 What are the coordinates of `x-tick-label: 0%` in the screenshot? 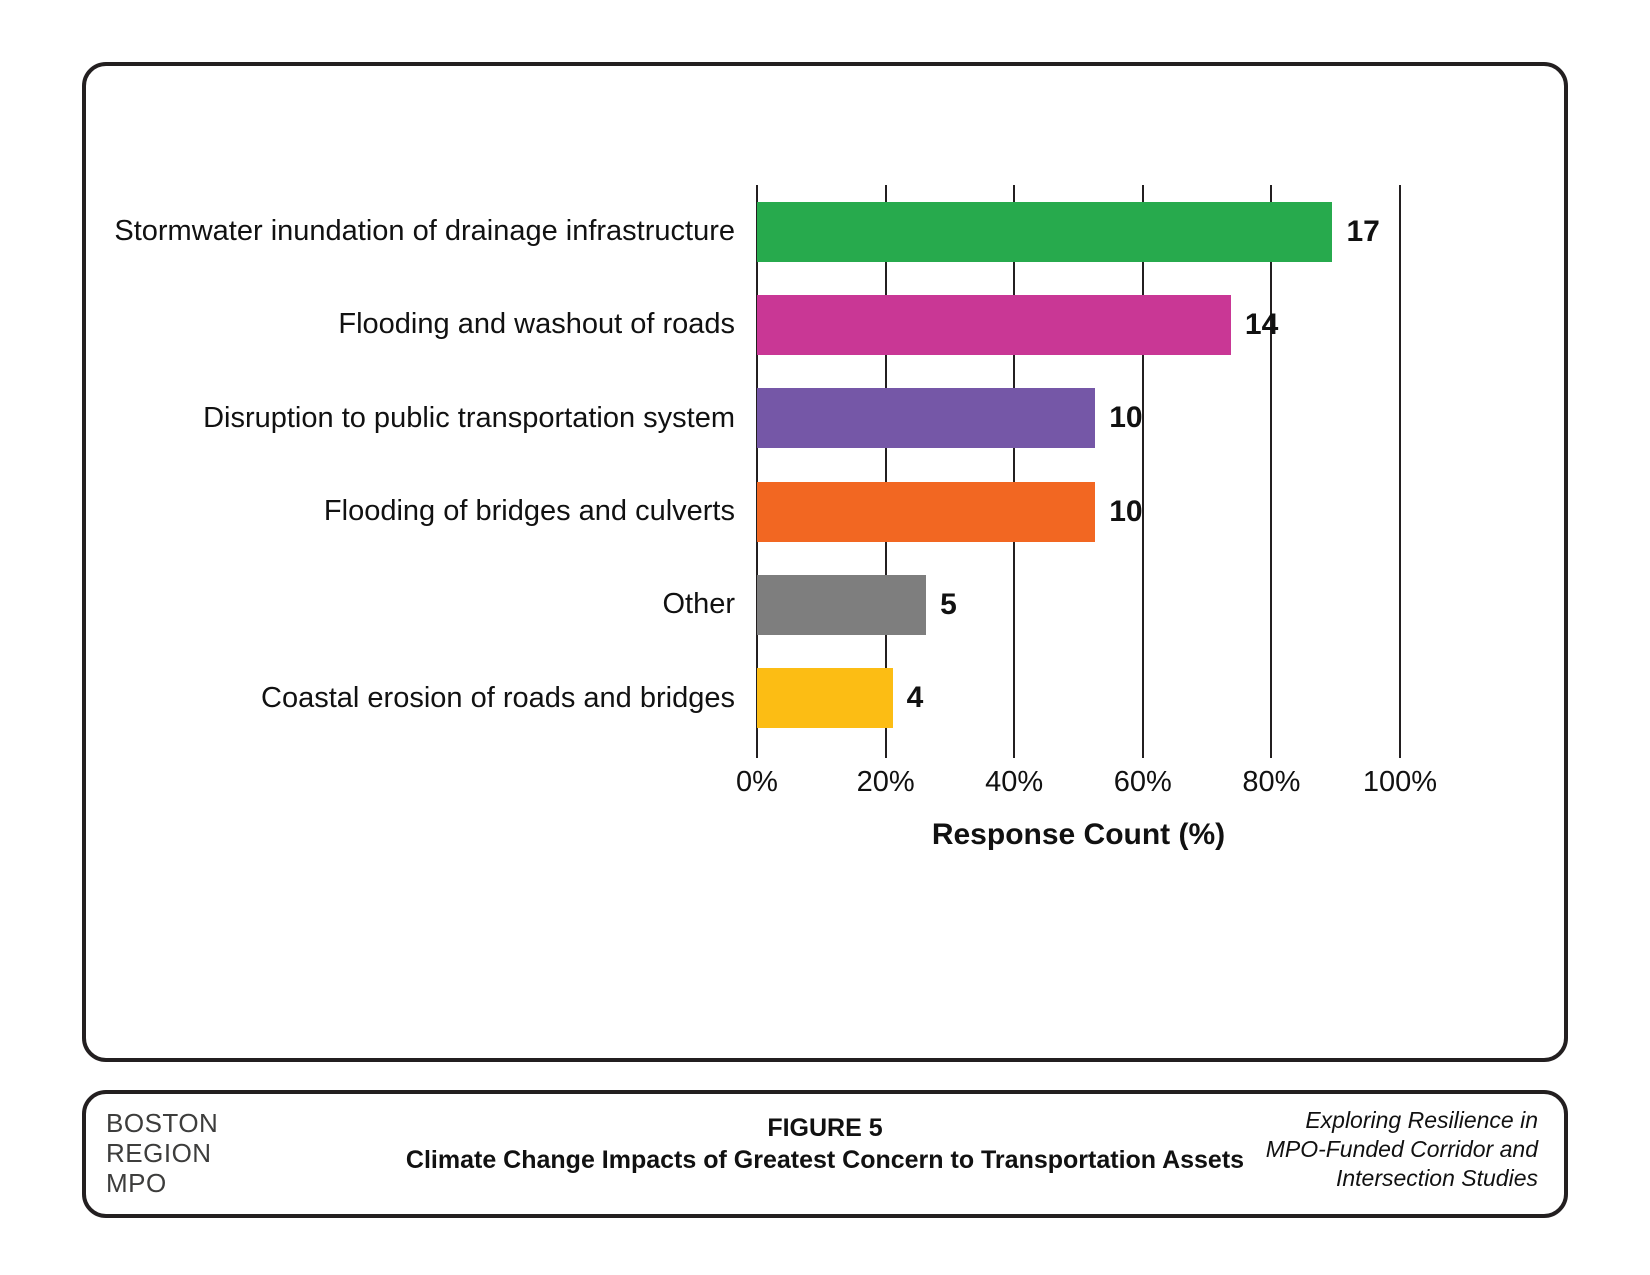 It's located at (757, 782).